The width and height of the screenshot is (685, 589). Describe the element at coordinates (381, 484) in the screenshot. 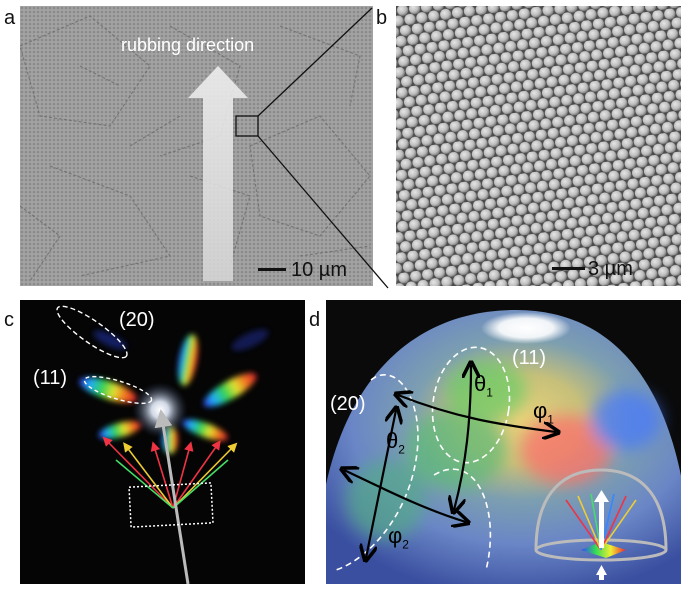

I see `theta2-arrow` at that location.